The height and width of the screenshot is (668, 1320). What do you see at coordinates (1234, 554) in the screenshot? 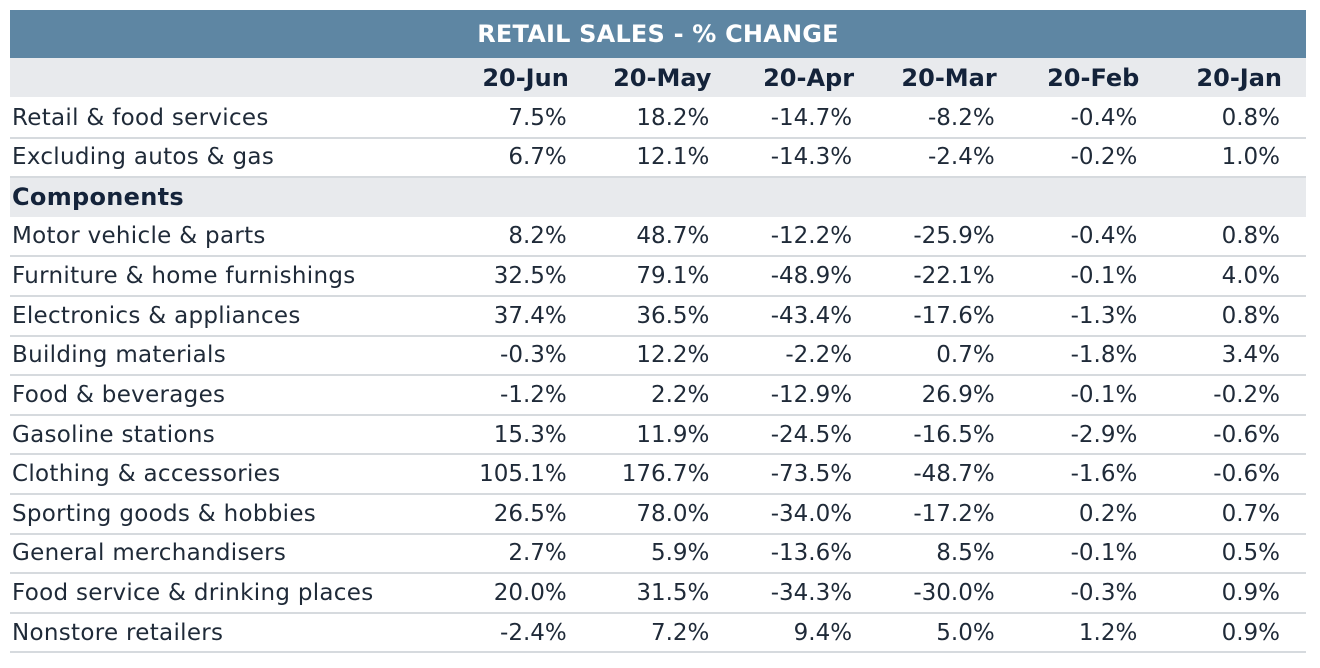
I see `value-cell: 0.5%` at bounding box center [1234, 554].